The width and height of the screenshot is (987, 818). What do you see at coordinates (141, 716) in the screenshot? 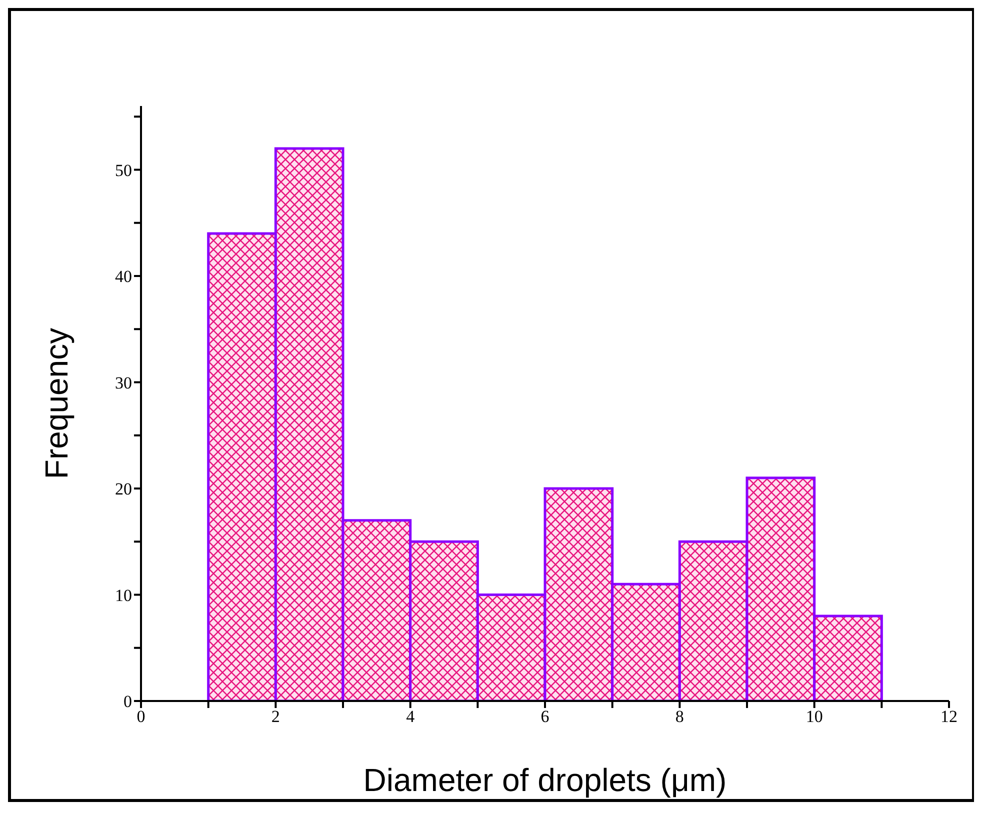
I see `x-tick-label: 0` at bounding box center [141, 716].